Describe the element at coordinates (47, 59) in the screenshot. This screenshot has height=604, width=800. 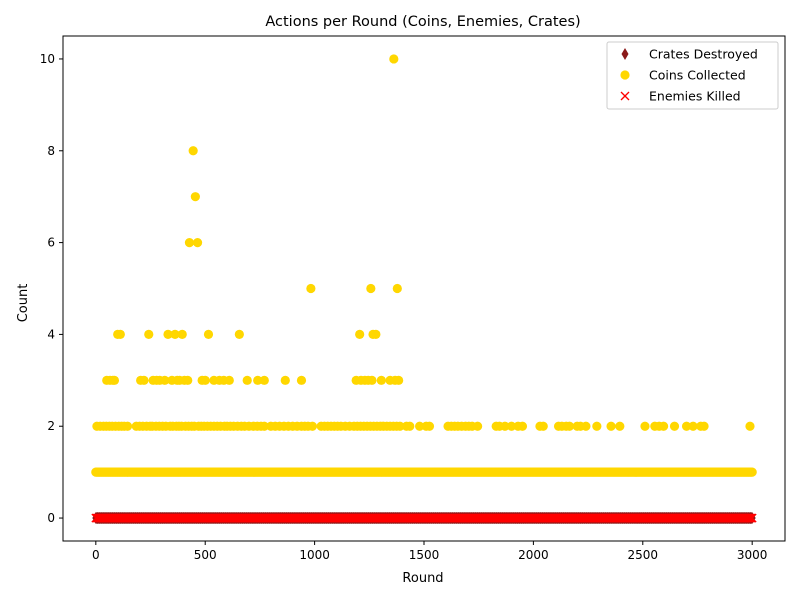
I see `y-tick-label: 10` at that location.